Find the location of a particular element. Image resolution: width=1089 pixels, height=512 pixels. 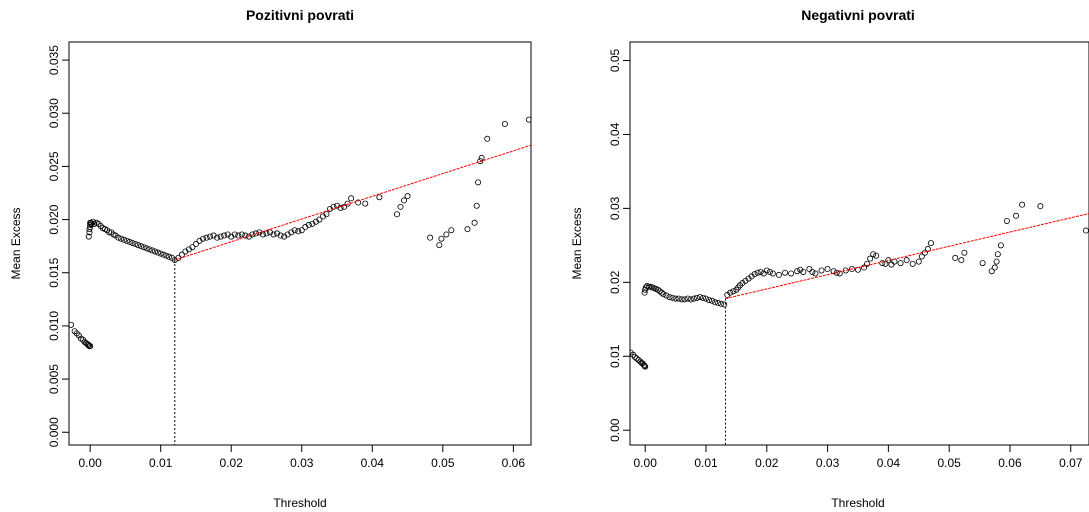

x-tick-label: 0.00 is located at coordinates (90, 463).